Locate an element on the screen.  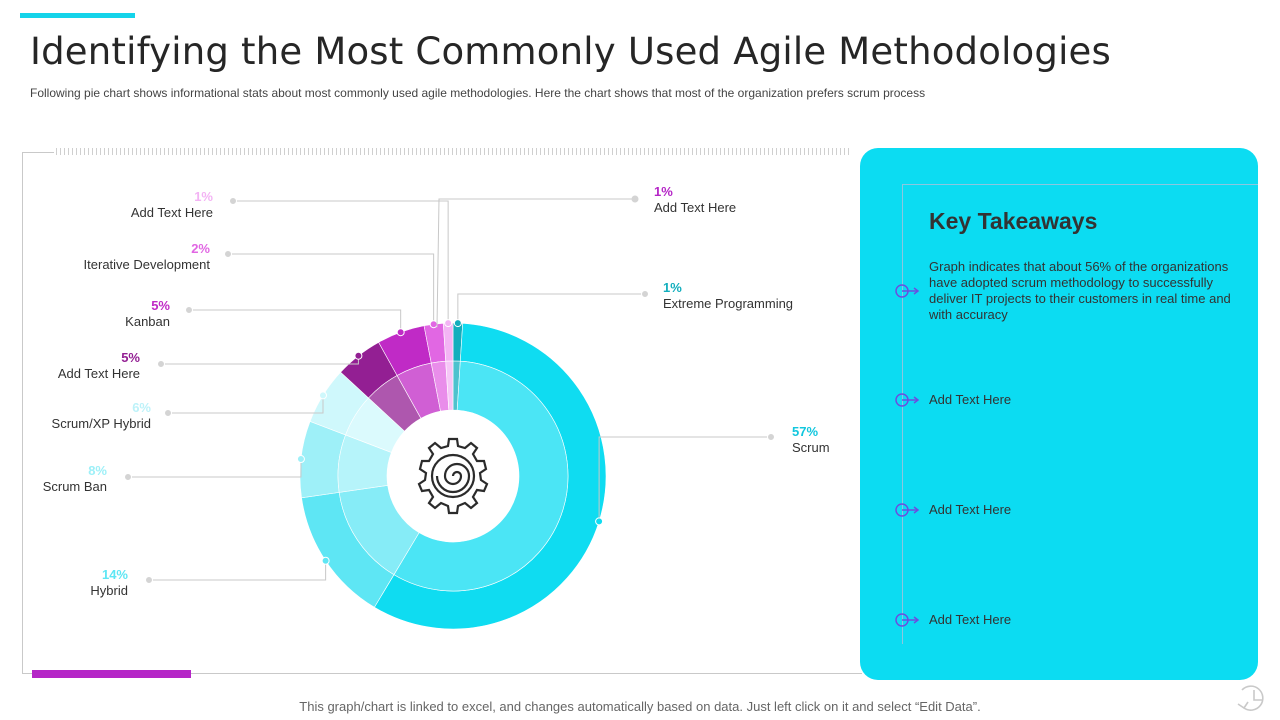
top-accent-bar is located at coordinates (77, 15).